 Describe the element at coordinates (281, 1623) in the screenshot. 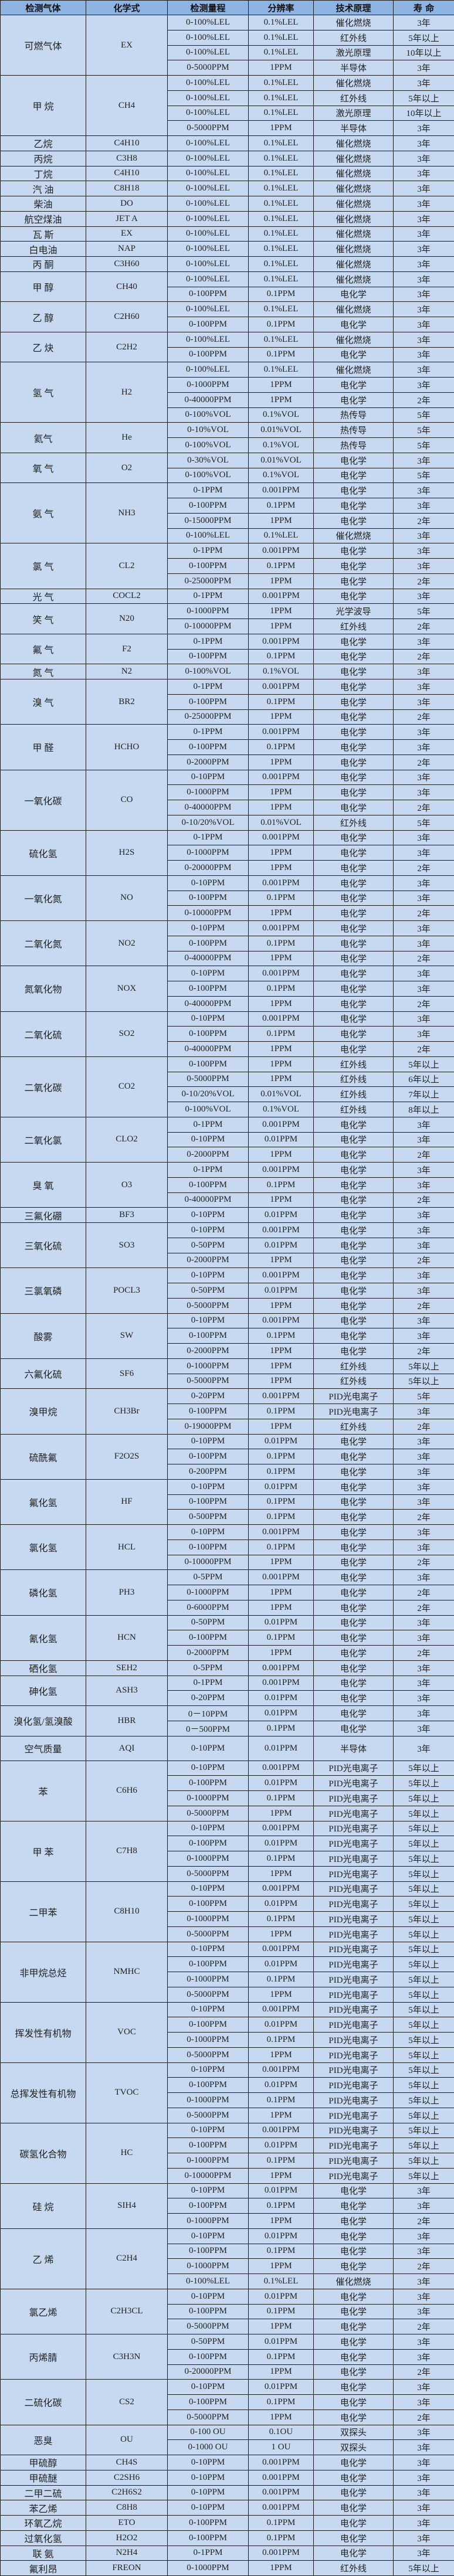

I see `resolution-cell: 0.01PPM` at that location.